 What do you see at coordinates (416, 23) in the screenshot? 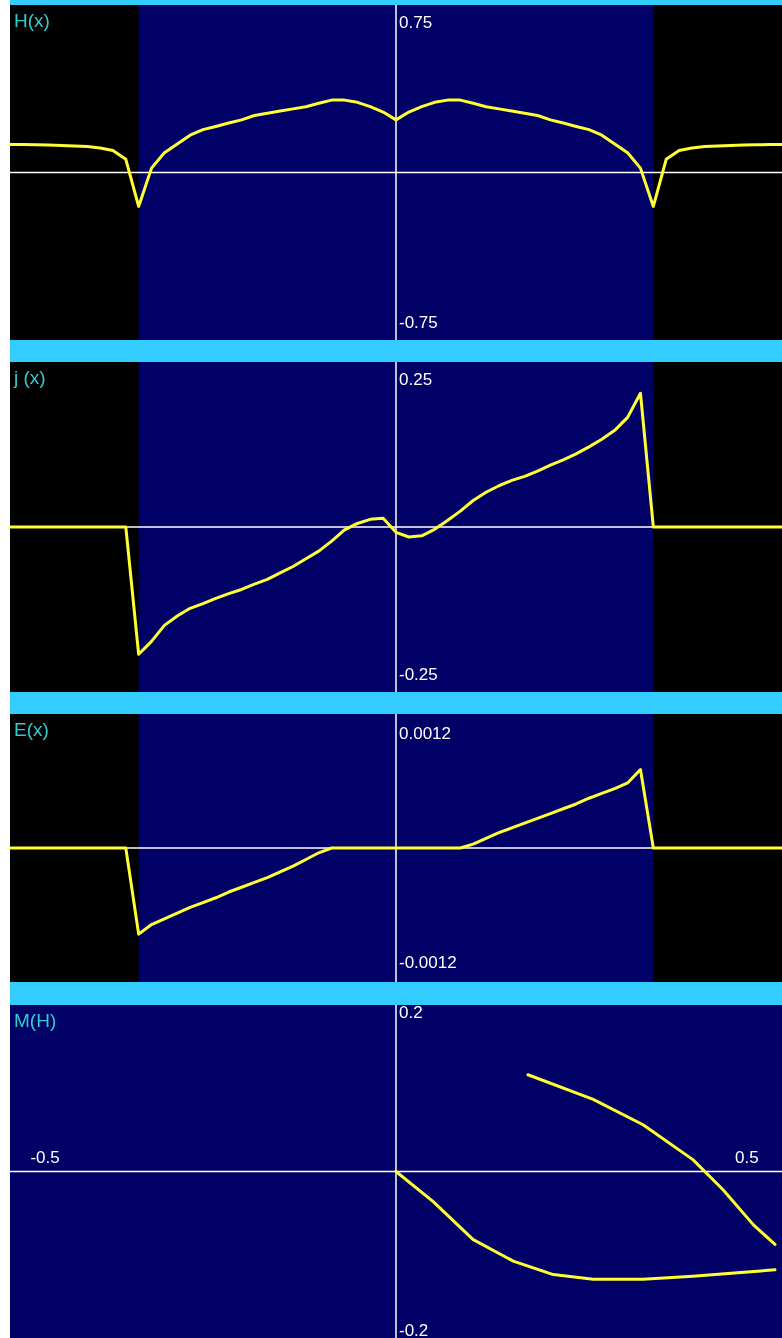
I see `y-tick-label: 0.75` at bounding box center [416, 23].